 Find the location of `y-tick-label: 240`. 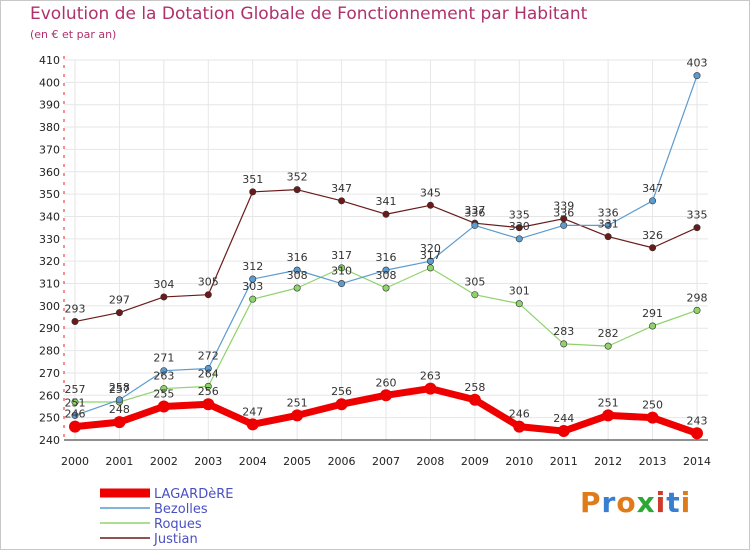

y-tick-label: 240 is located at coordinates (49, 440).